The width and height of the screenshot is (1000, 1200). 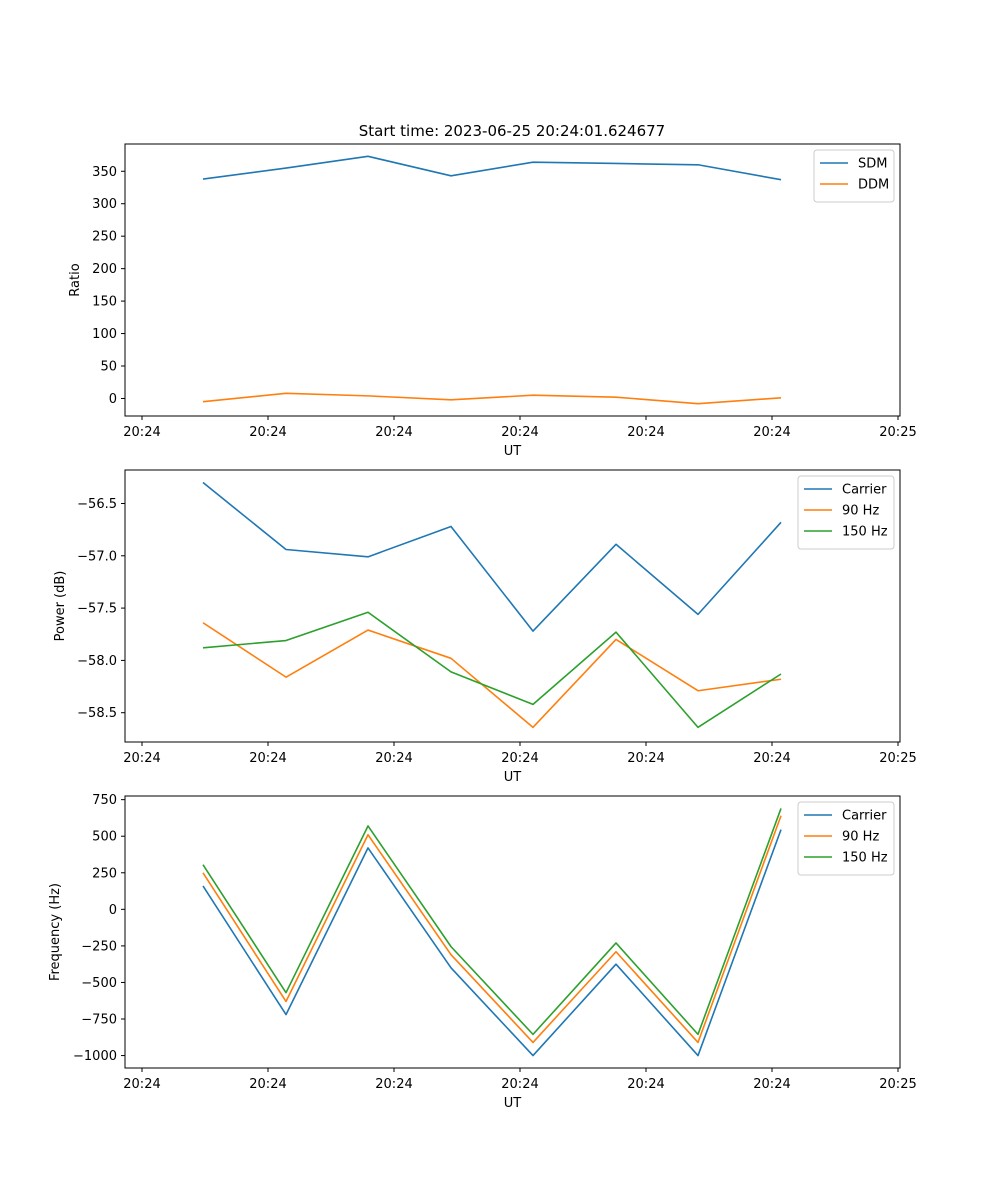 I want to click on y-tick-label: 750, so click(x=104, y=800).